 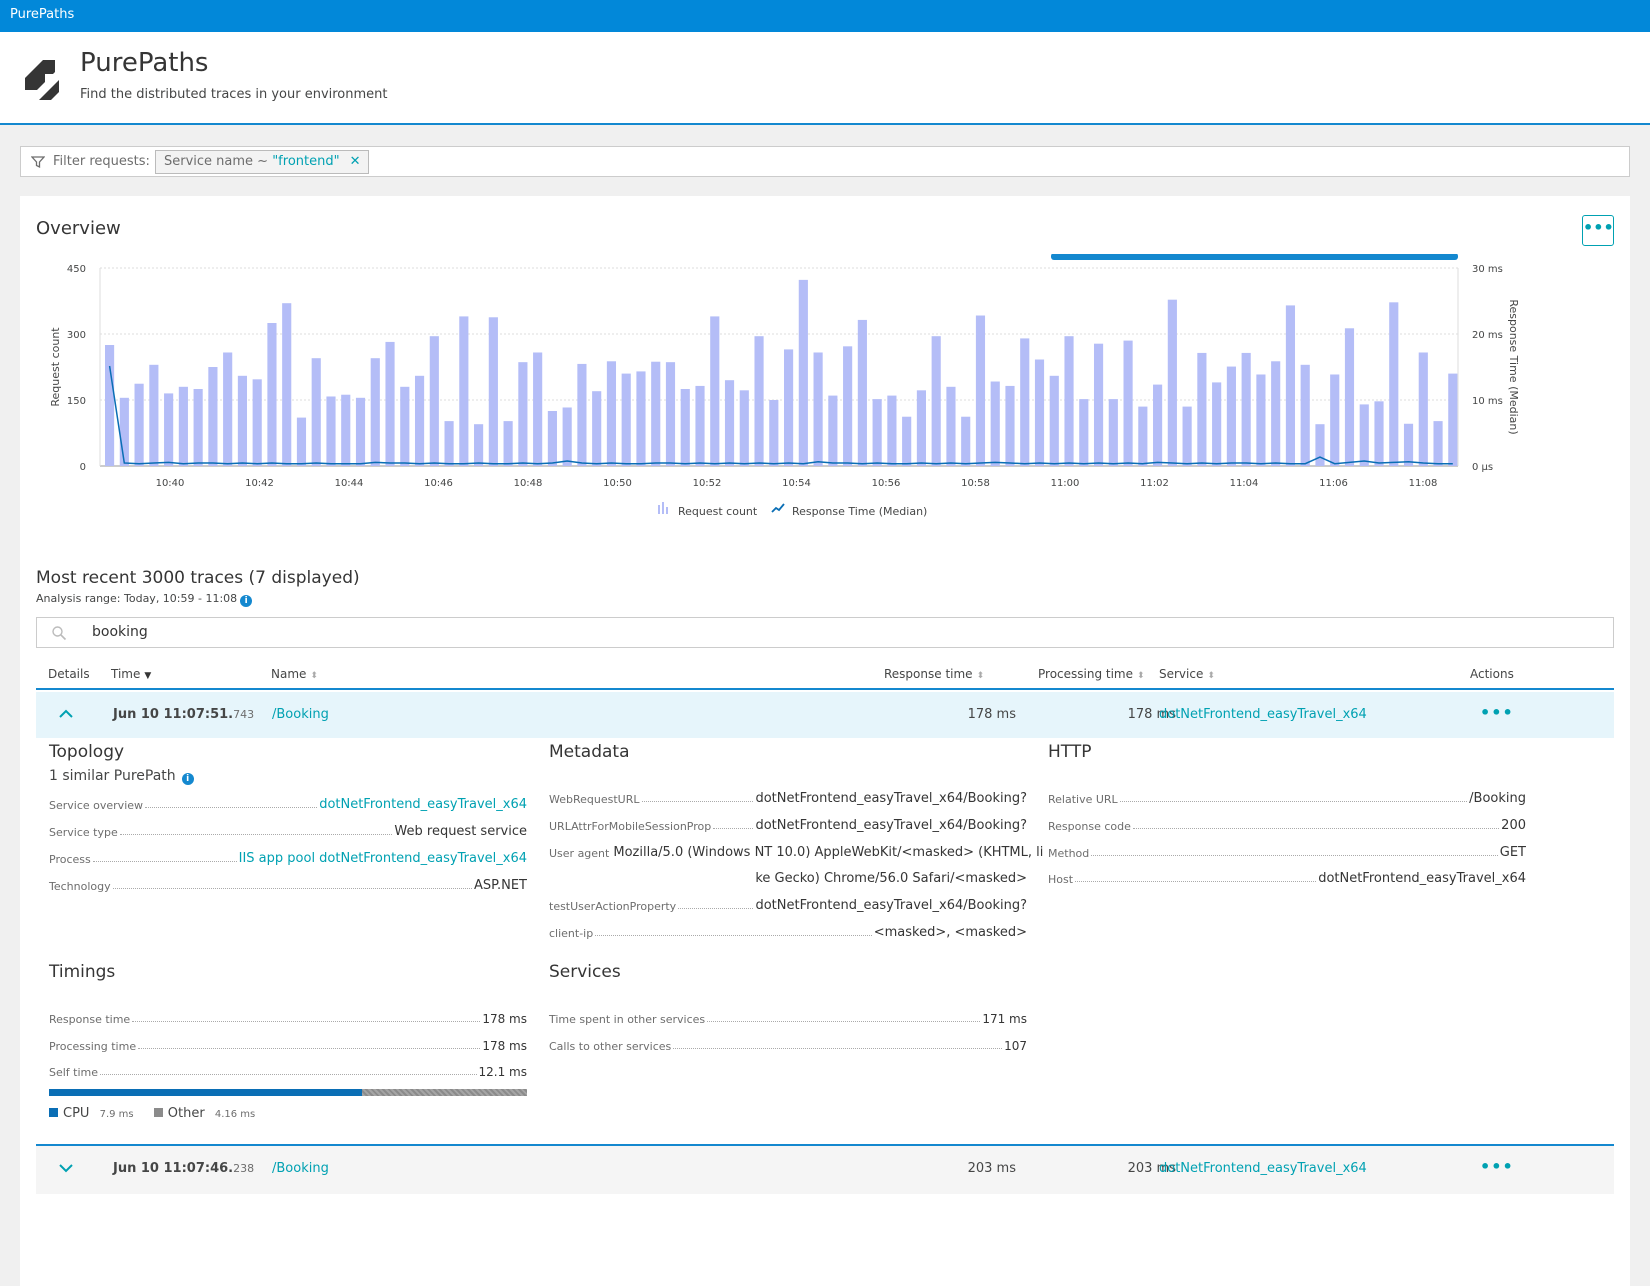 I want to click on legend-bar-swatch, so click(x=659, y=509).